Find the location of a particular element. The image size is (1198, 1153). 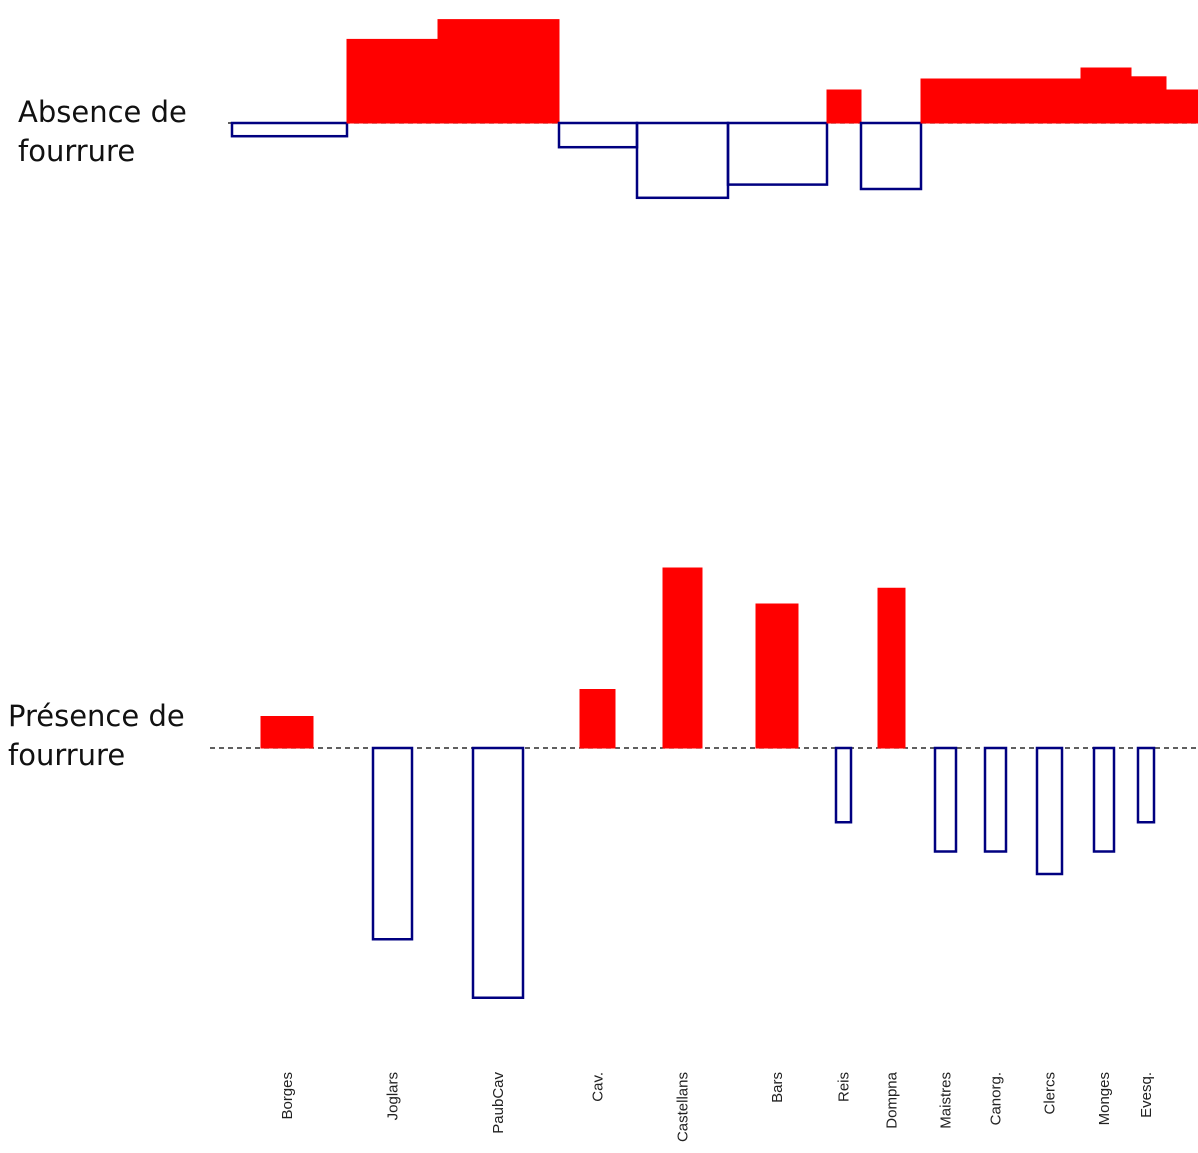

category-label-clercs: Clercs is located at coordinates (1050, 1093).